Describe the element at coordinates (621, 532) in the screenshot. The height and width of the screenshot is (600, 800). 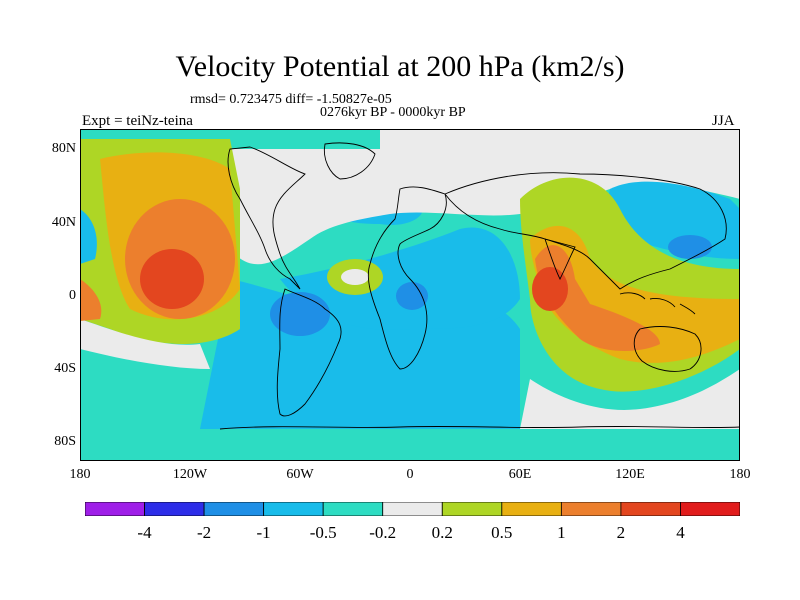
I see `colorbar-label: 2` at that location.